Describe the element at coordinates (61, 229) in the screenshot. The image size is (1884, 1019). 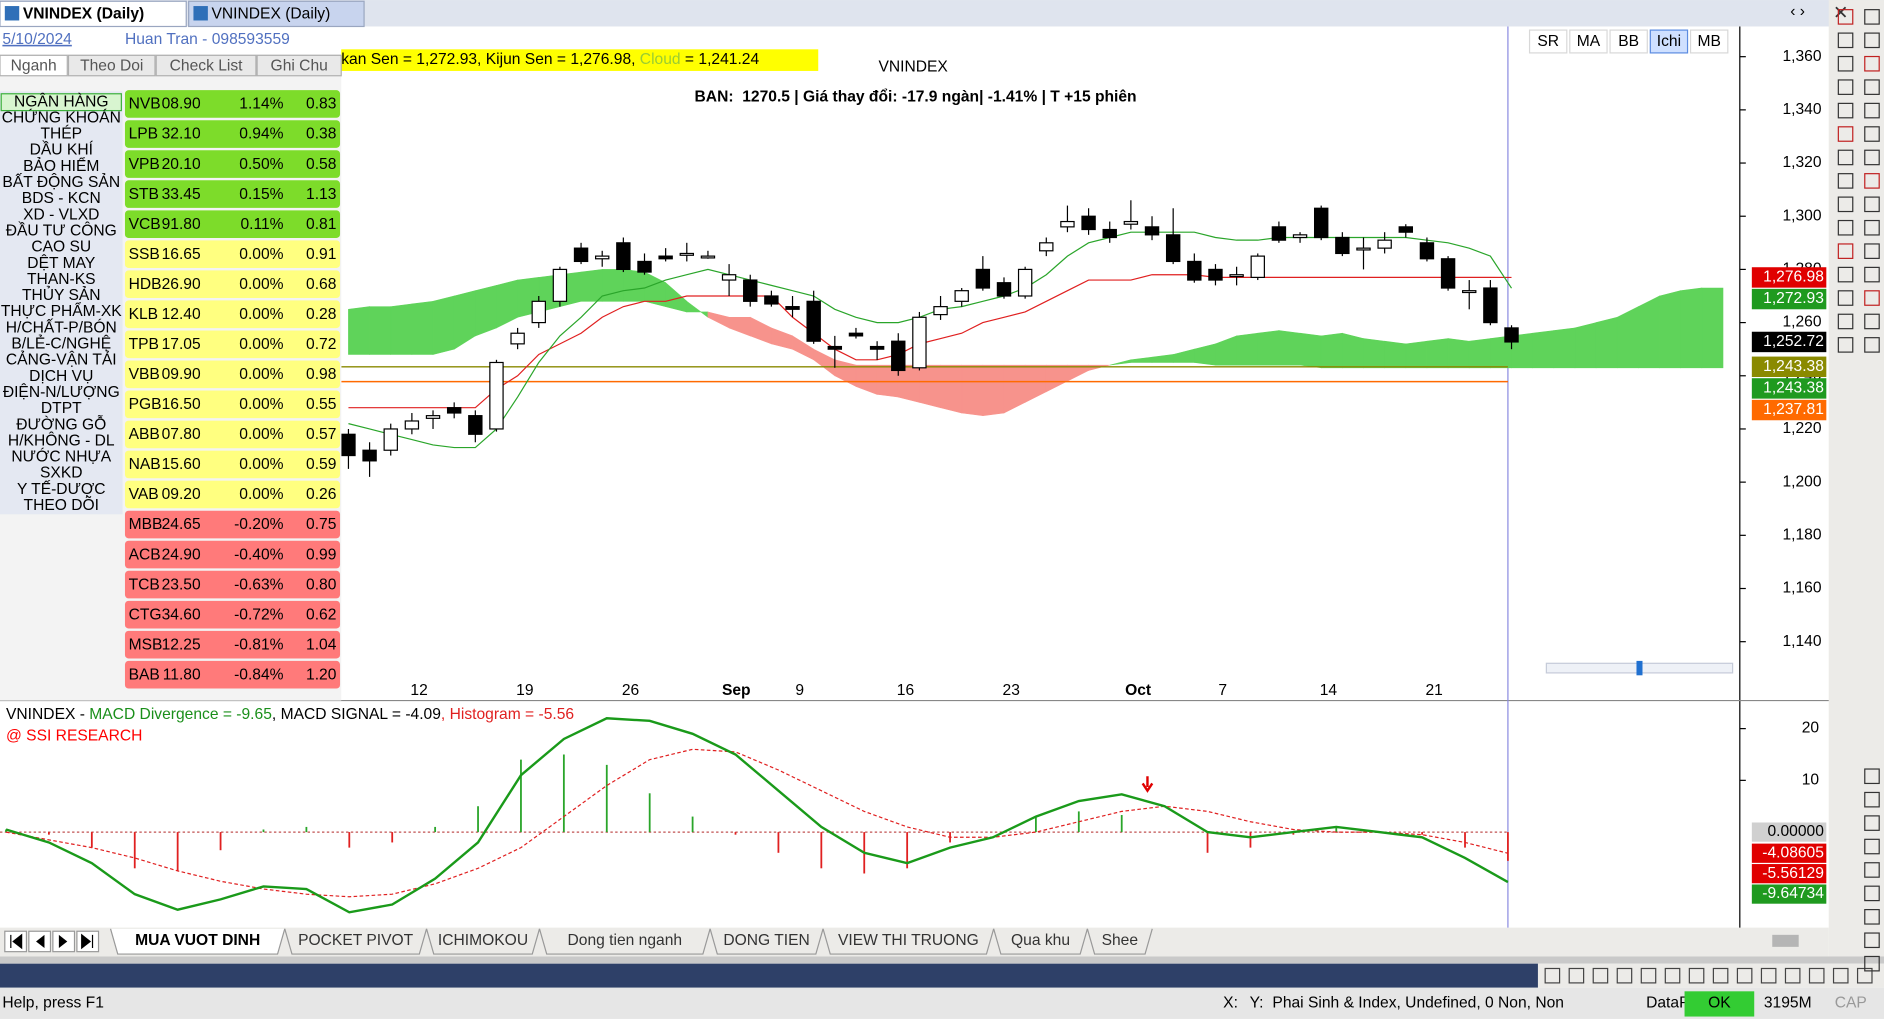
I see `sector-item: ĐẦU TƯ CÔNG` at that location.